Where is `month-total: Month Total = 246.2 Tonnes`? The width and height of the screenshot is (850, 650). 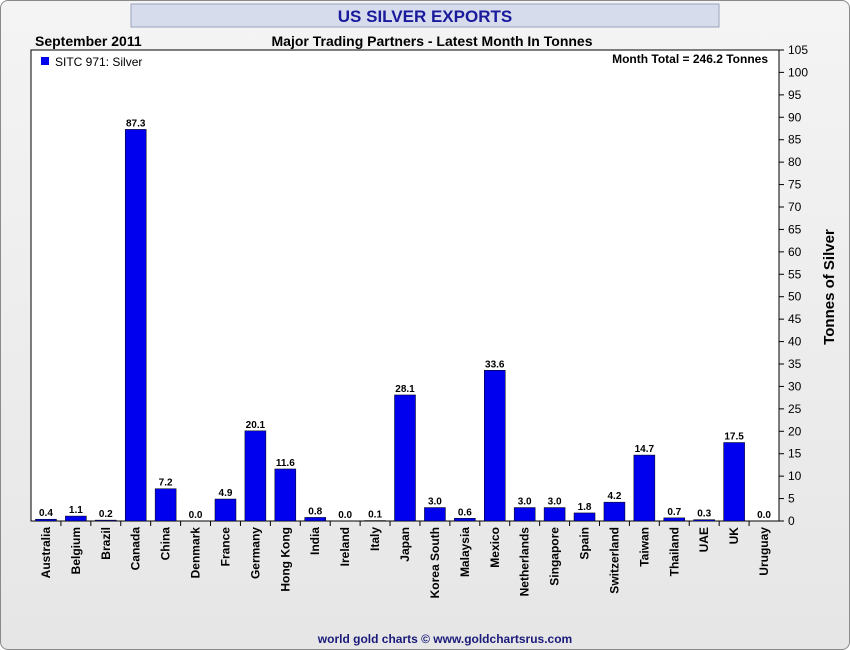
month-total: Month Total = 246.2 Tonnes is located at coordinates (690, 59).